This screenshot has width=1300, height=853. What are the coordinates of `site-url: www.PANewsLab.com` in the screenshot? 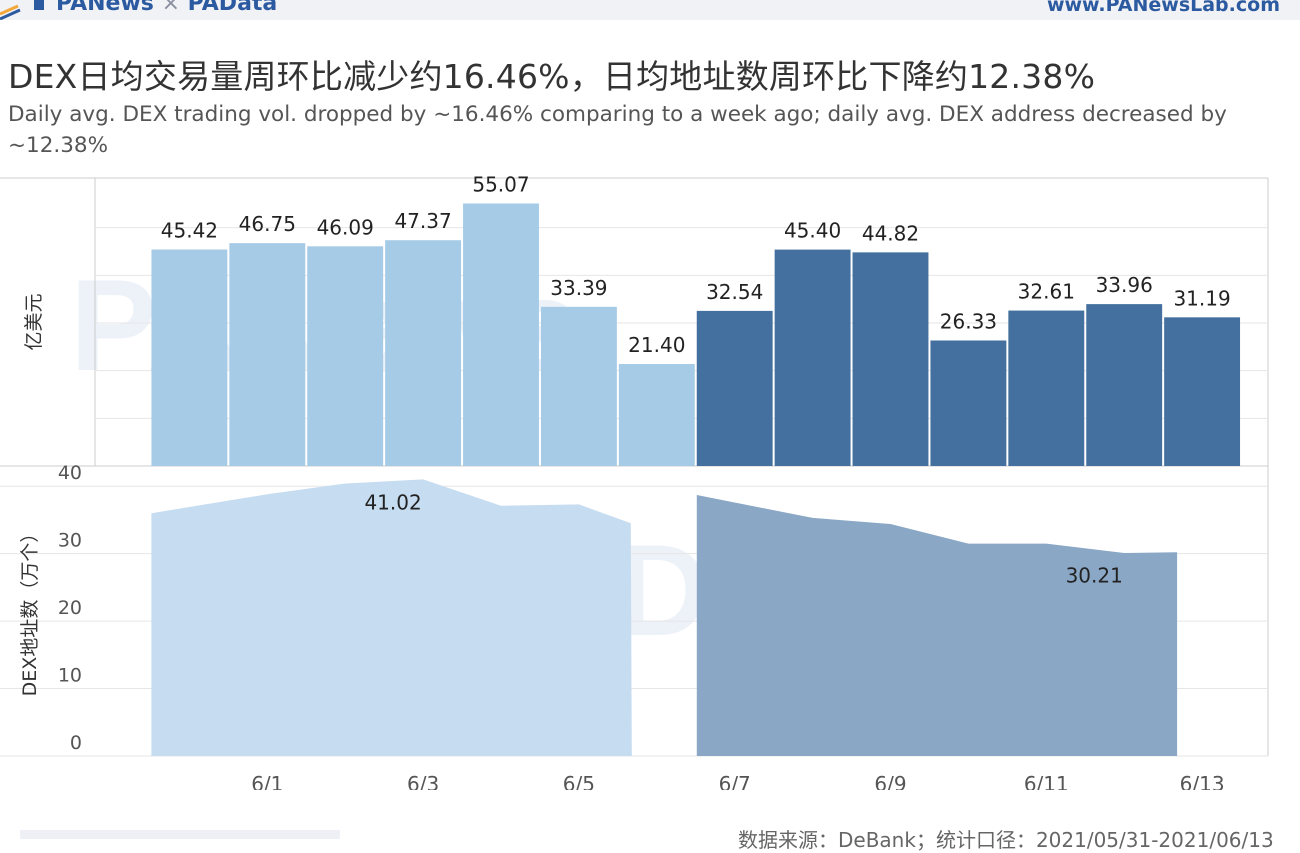 It's located at (1163, 8).